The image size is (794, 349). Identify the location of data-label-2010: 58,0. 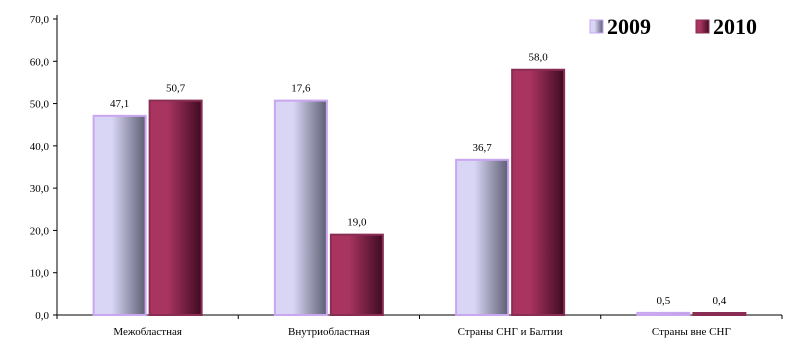
(539, 58).